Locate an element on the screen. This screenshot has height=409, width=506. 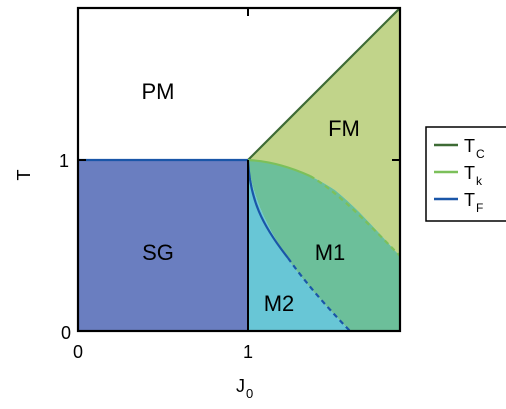
tk-line-dashed is located at coordinates (355, 216).